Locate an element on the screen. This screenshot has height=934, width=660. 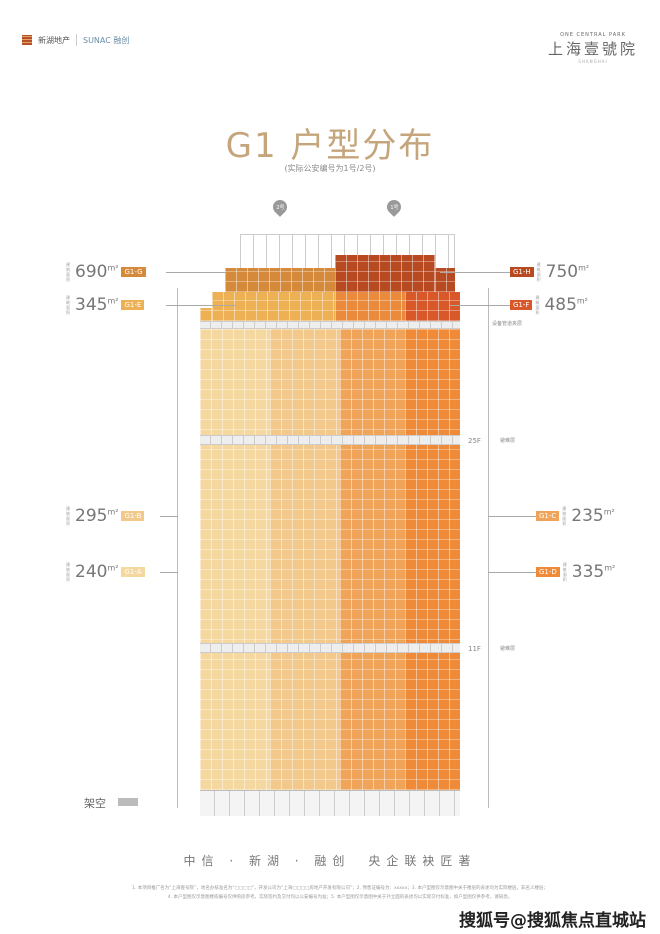
stilts-label: 架空 is located at coordinates (95, 803).